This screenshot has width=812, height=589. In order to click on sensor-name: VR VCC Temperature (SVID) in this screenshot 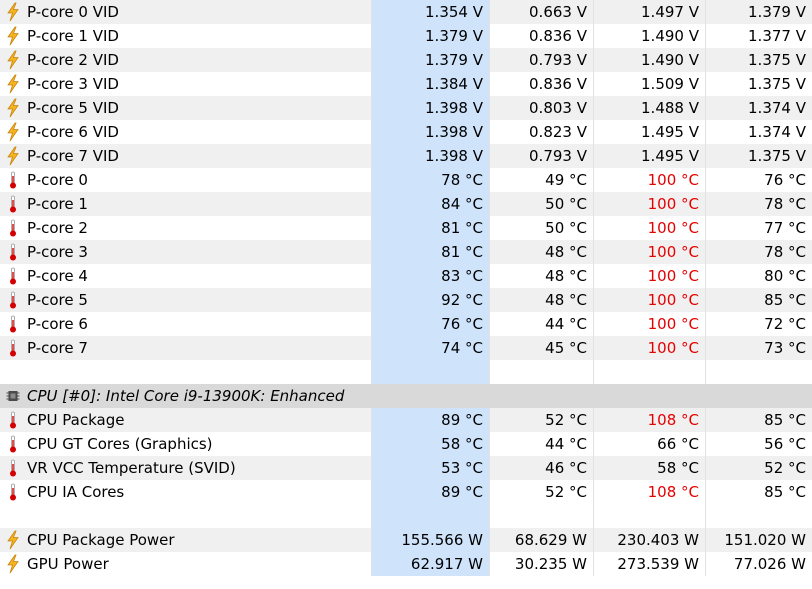, I will do `click(131, 468)`.